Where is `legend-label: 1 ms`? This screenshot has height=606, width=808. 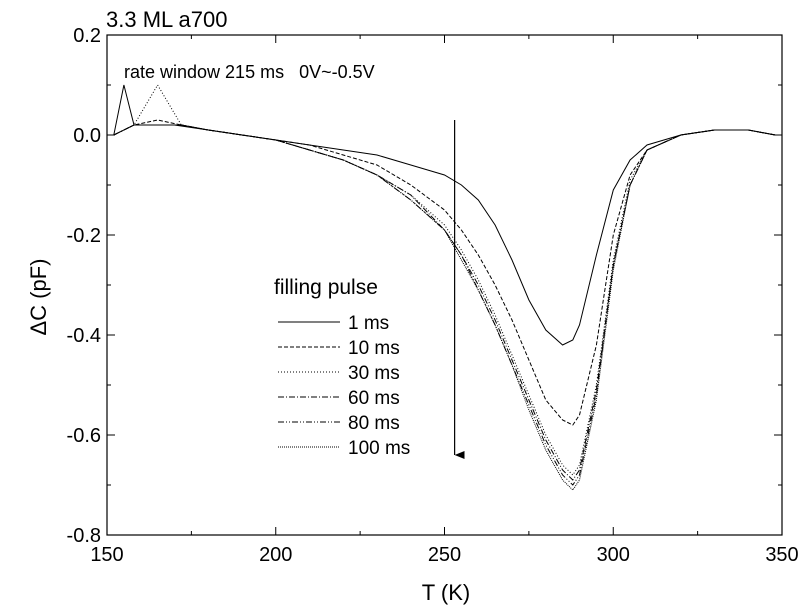
legend-label: 1 ms is located at coordinates (368, 323).